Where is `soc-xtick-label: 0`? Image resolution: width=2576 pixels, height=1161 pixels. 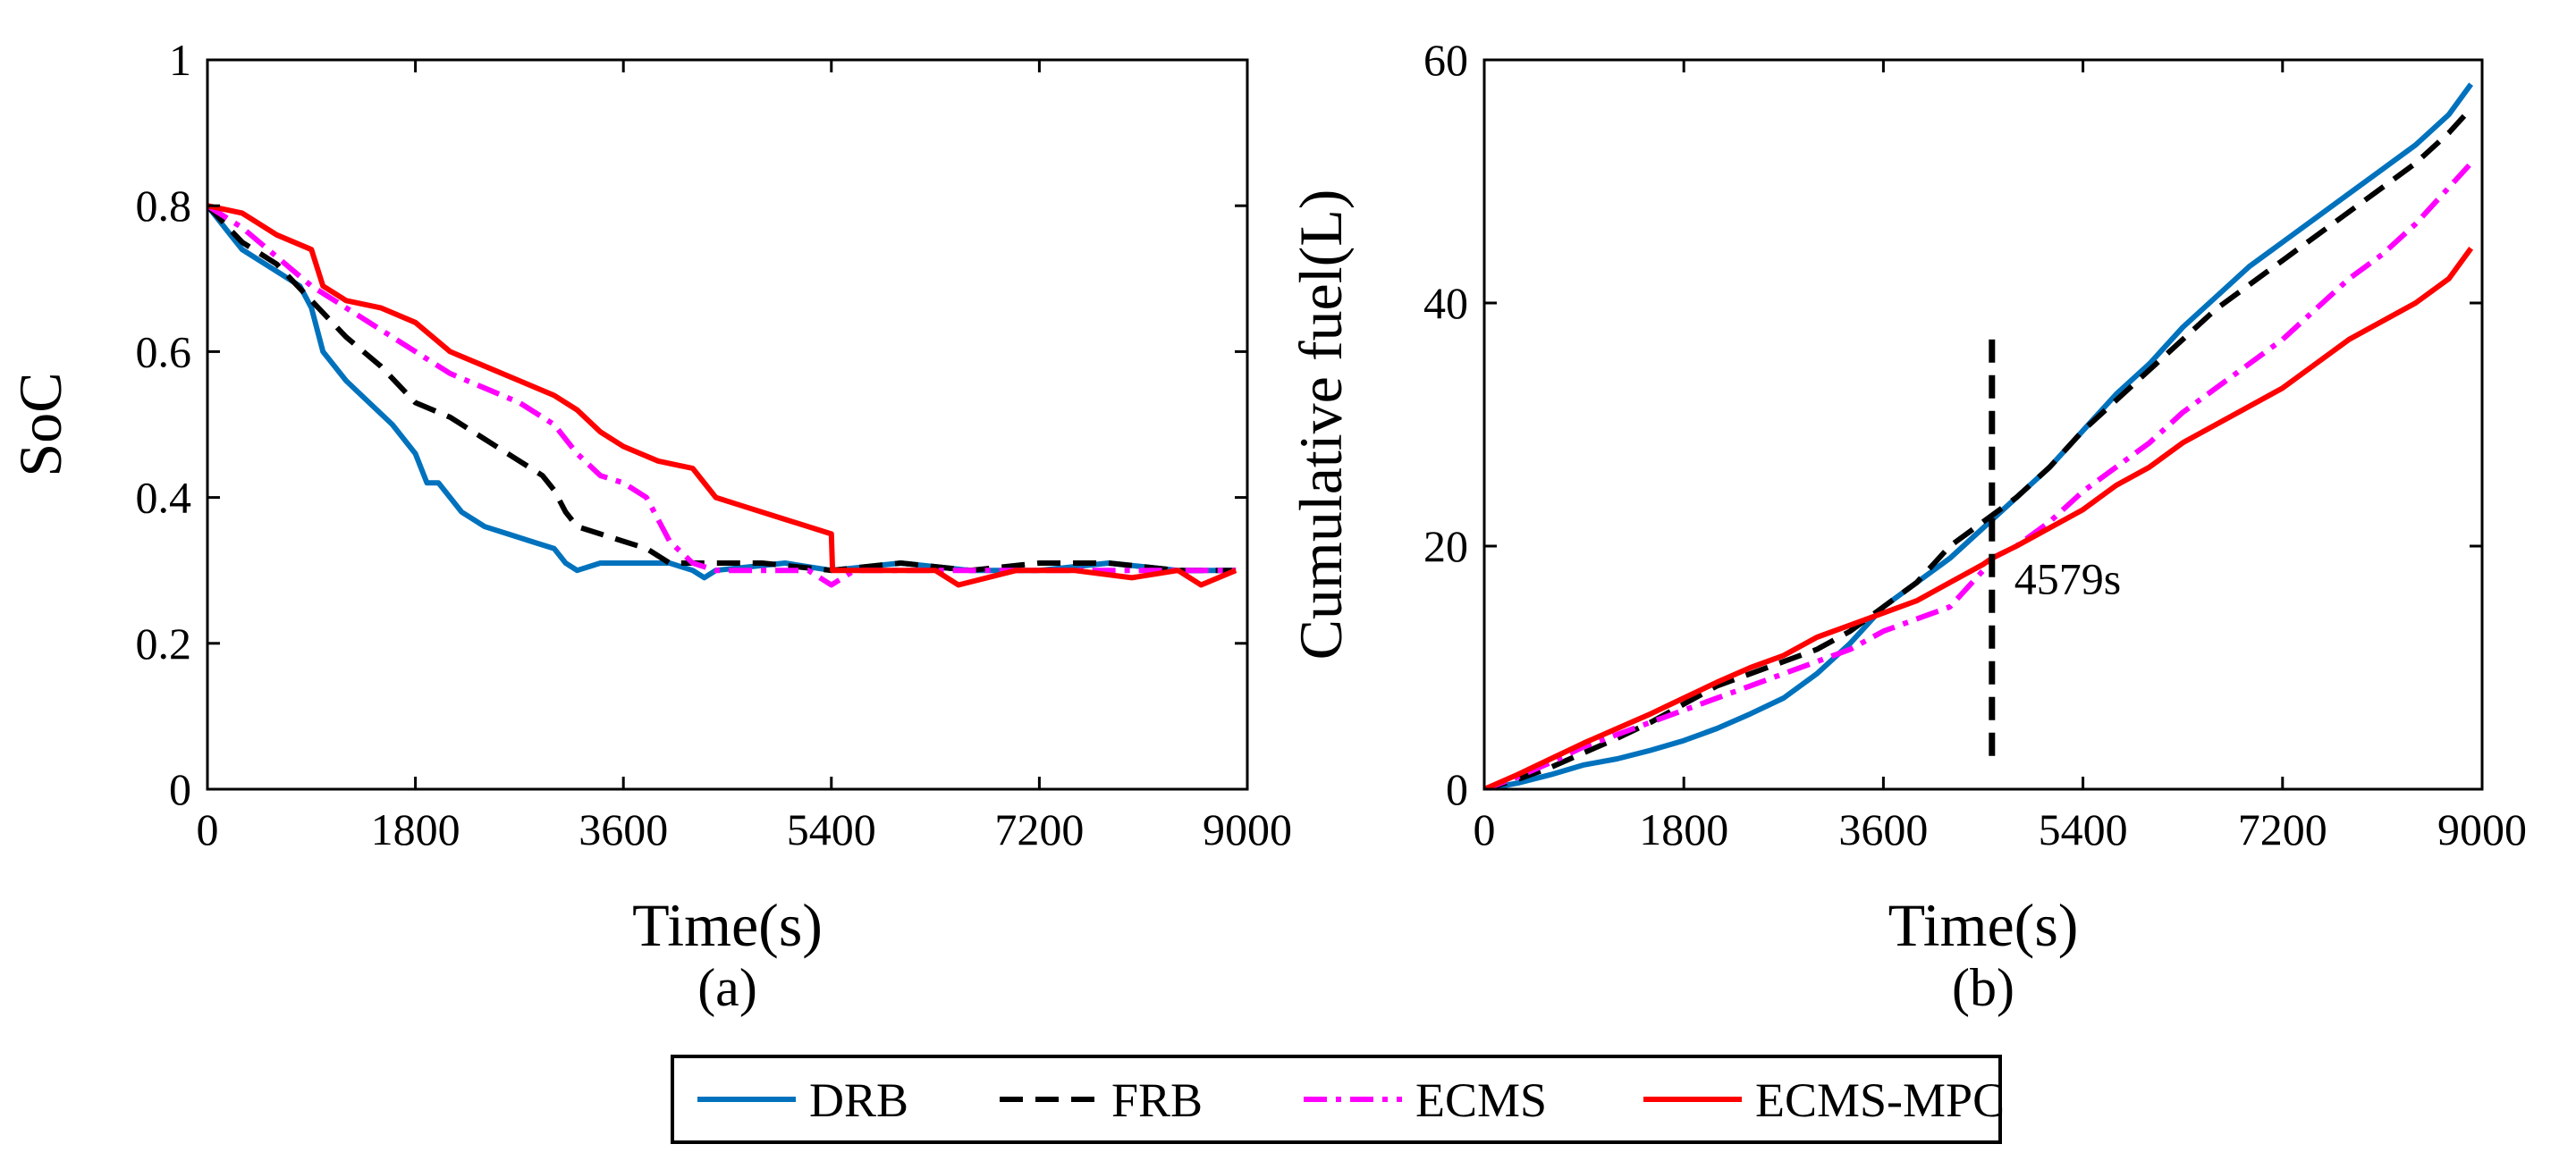 soc-xtick-label: 0 is located at coordinates (208, 829).